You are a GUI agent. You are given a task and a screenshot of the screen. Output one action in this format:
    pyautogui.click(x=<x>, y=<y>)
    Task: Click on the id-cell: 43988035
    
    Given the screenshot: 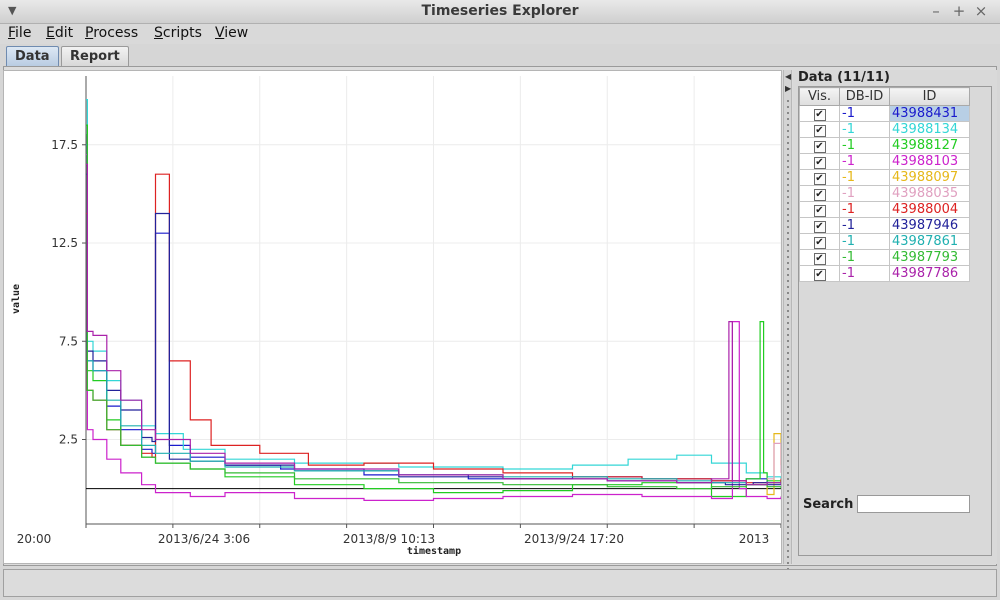 What is the action you would take?
    pyautogui.click(x=929, y=193)
    